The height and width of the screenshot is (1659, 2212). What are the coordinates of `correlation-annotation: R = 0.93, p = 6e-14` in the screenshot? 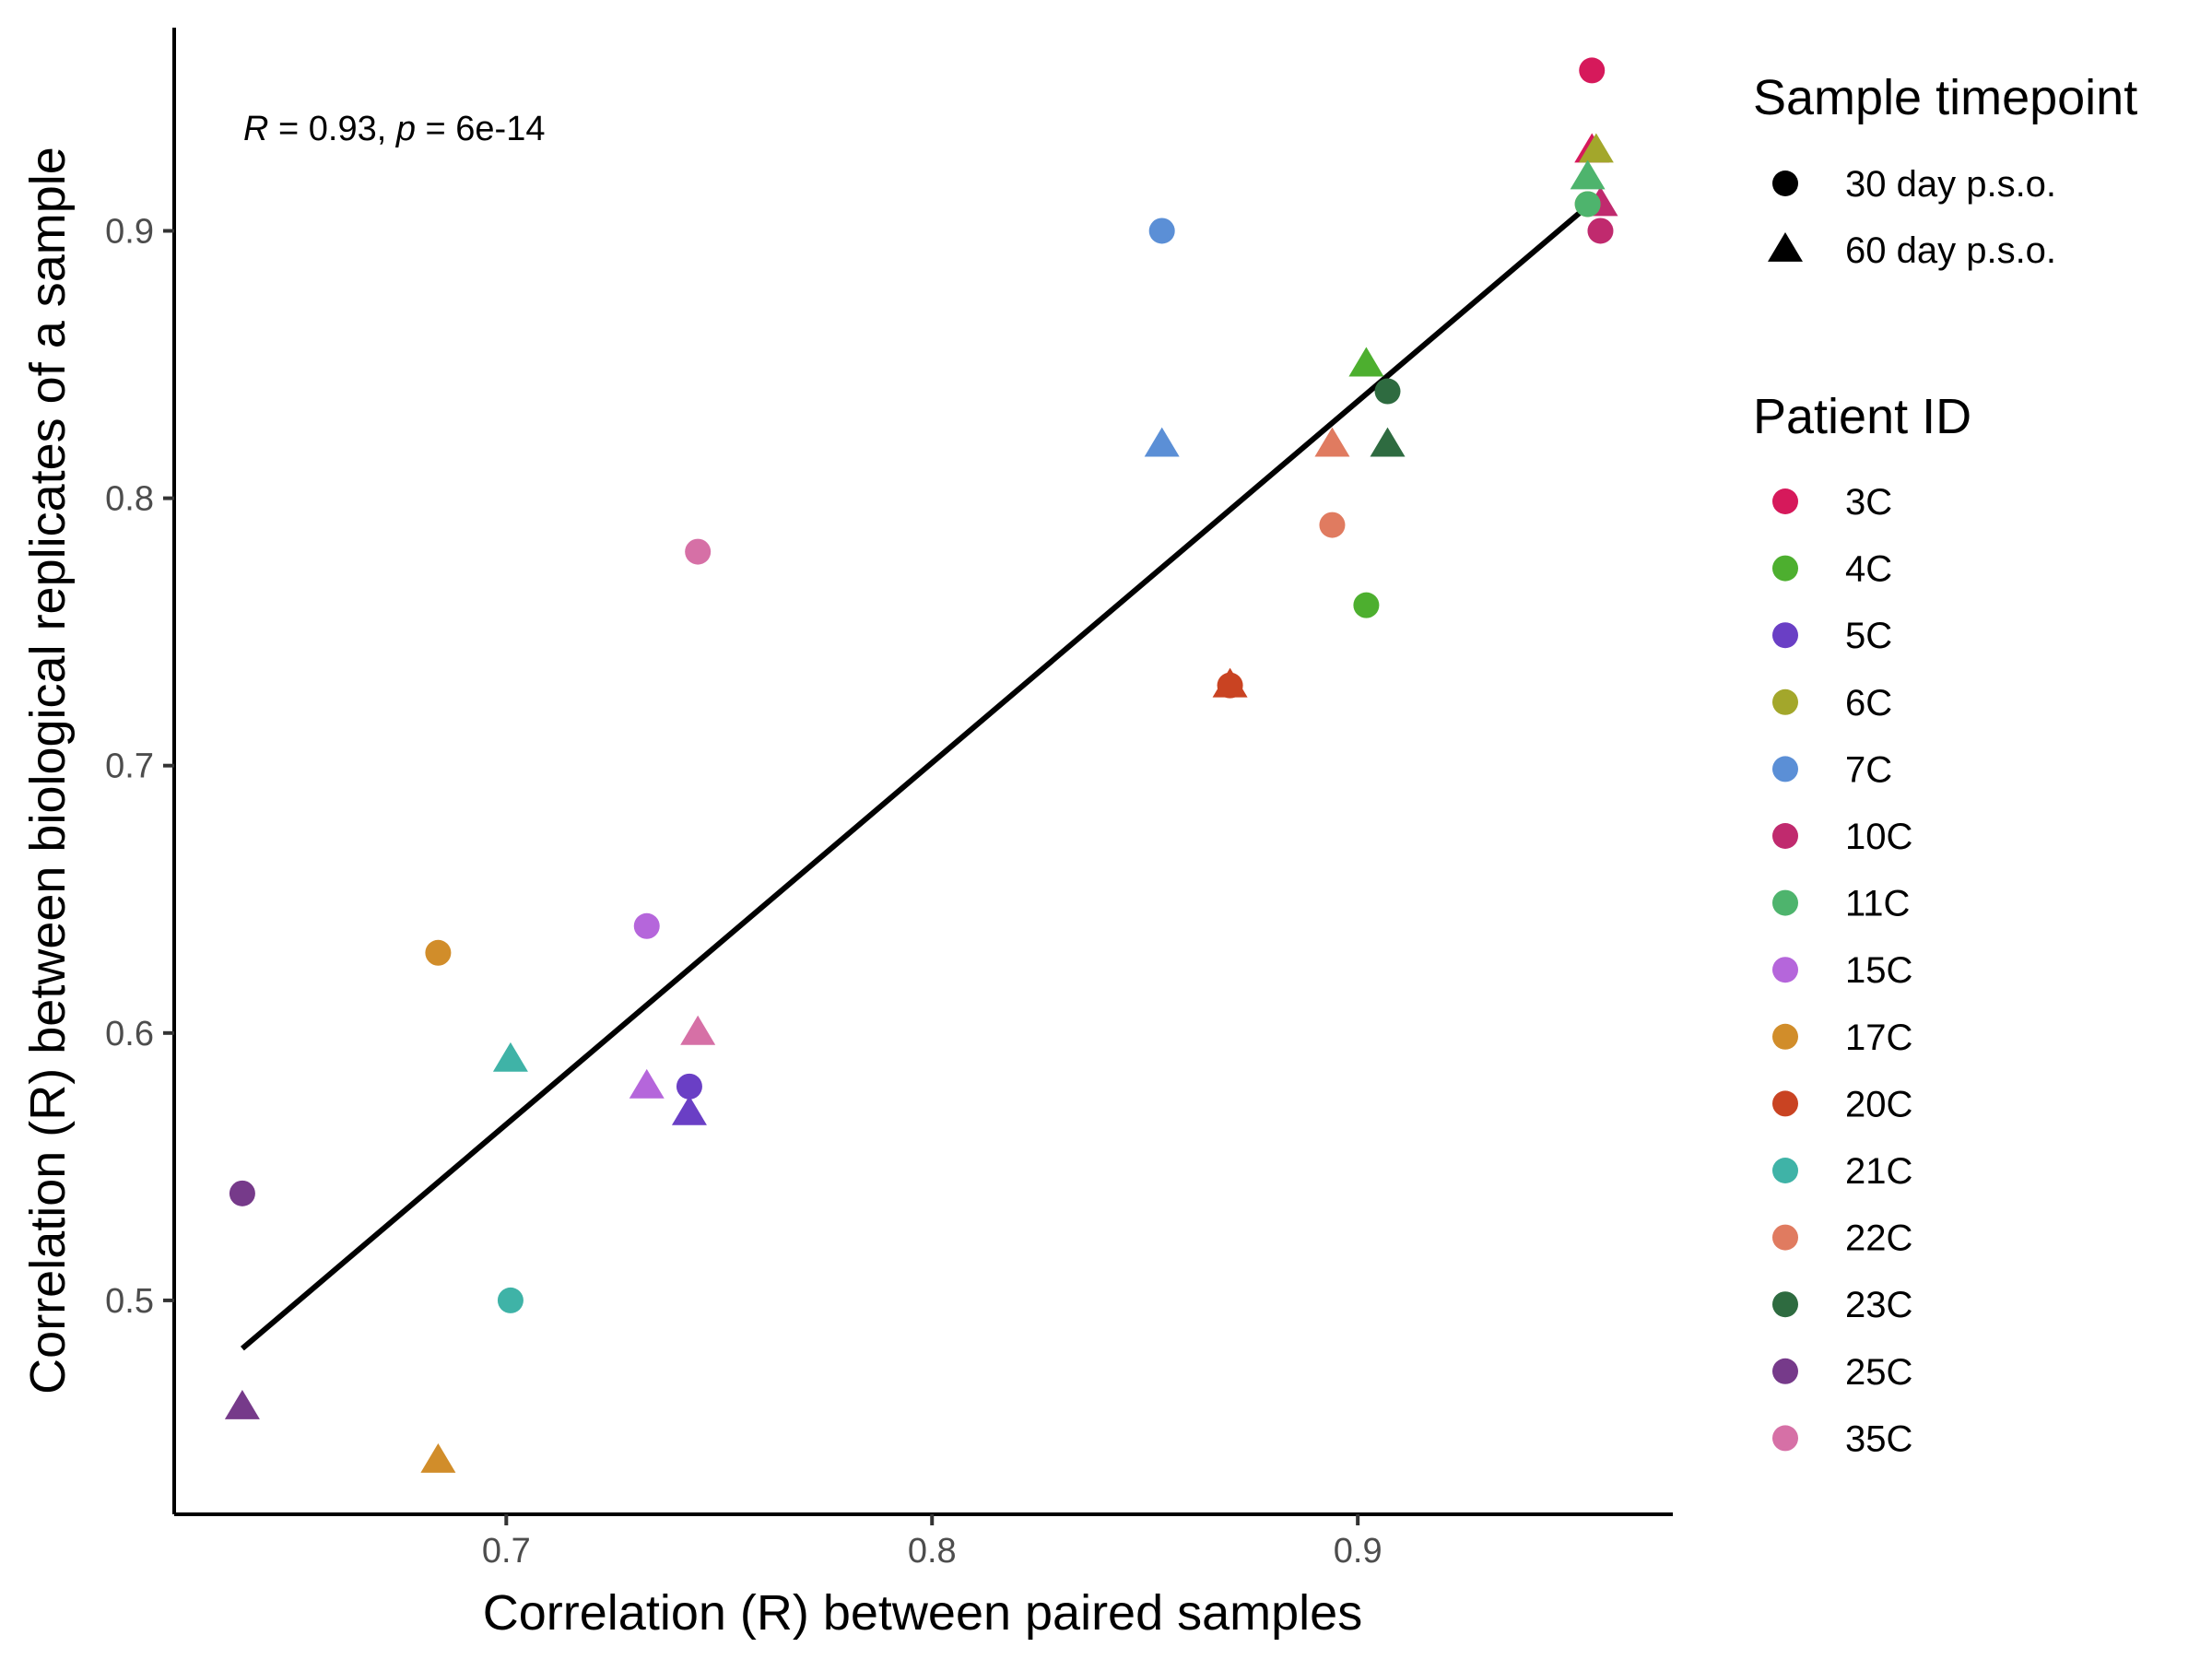 It's located at (394, 129).